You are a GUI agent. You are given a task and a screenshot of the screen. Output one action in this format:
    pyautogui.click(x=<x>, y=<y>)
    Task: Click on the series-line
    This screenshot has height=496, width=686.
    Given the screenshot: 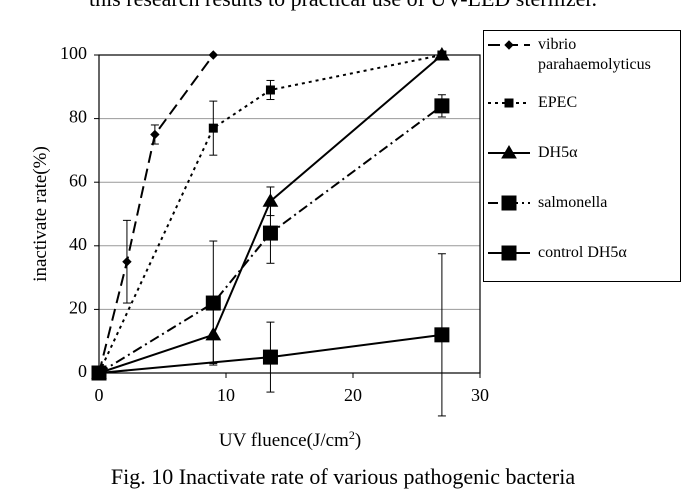 What is the action you would take?
    pyautogui.click(x=156, y=214)
    